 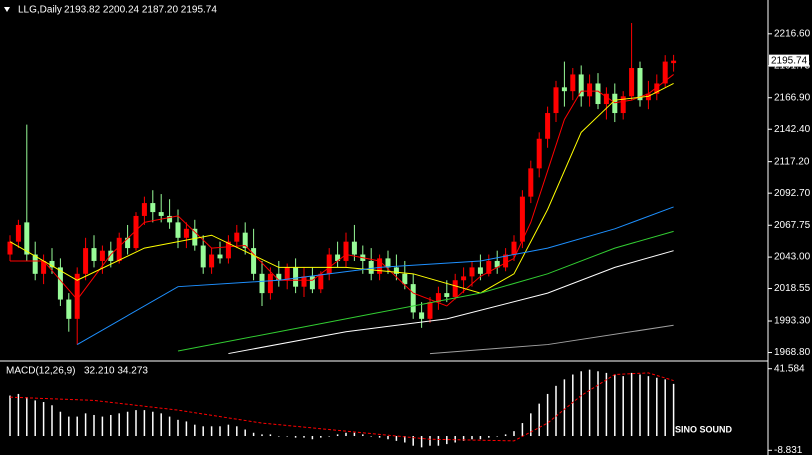 I want to click on y-tick-label: 2166.90, so click(x=792, y=97).